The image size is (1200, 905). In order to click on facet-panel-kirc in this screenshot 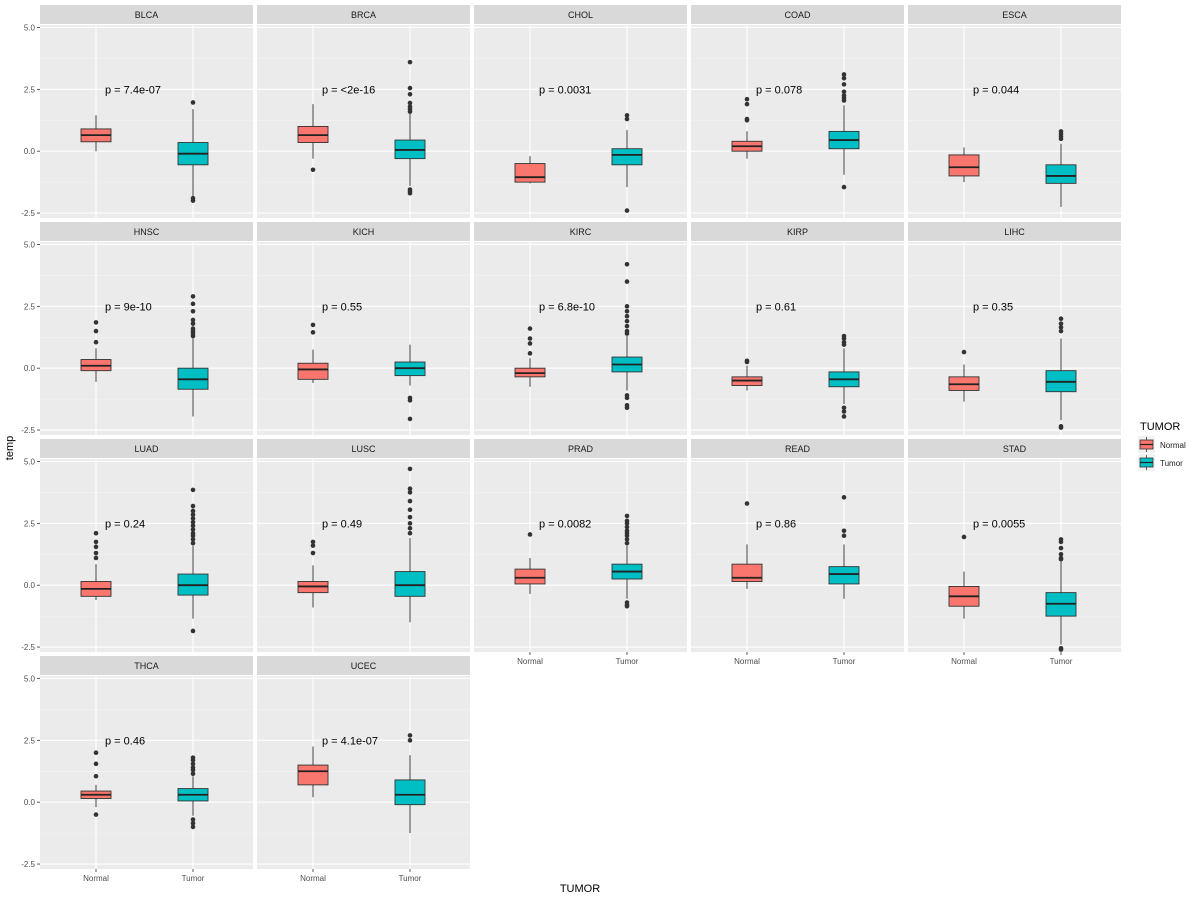, I will do `click(580, 338)`.